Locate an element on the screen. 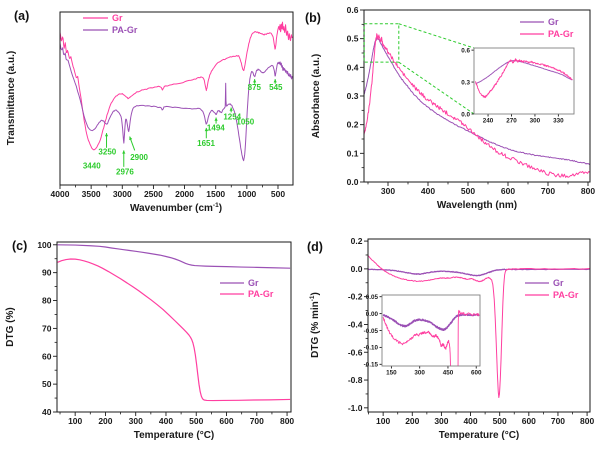 This screenshot has height=458, width=613. svg-text: -0.4 is located at coordinates (355, 325).